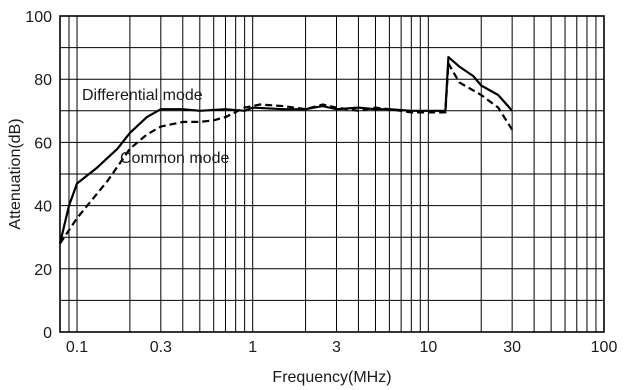 The width and height of the screenshot is (624, 390). What do you see at coordinates (38, 17) in the screenshot?
I see `y-tick-label: 100` at bounding box center [38, 17].